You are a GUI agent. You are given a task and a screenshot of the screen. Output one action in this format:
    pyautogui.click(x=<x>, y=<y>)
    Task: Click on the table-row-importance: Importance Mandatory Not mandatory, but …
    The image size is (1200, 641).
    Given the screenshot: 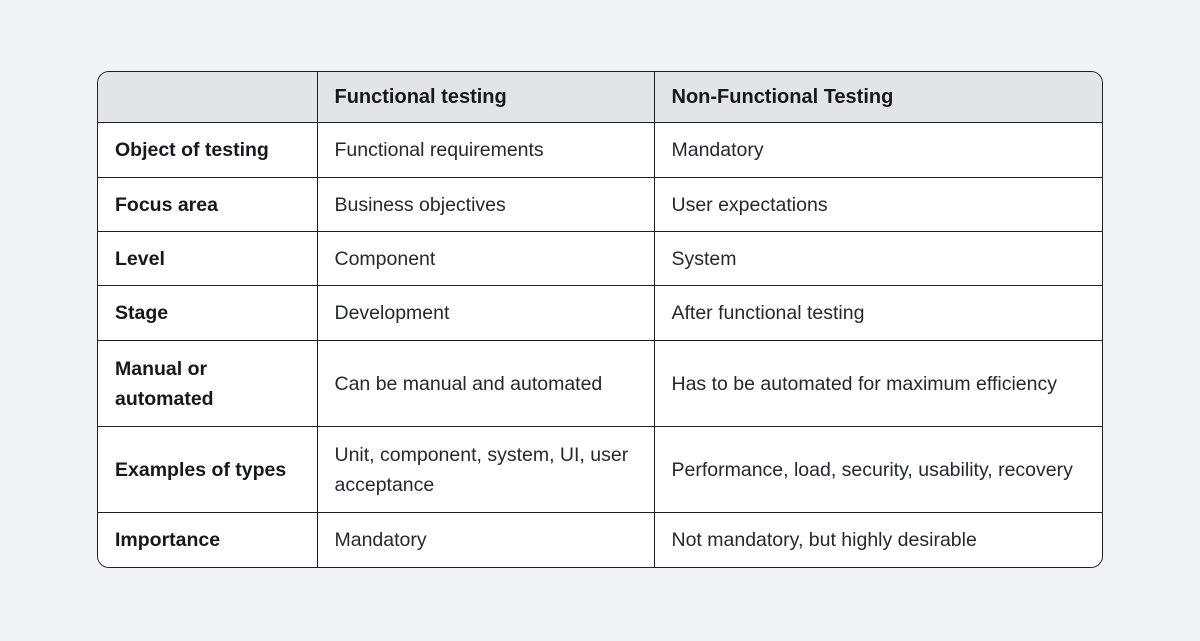 What is the action you would take?
    pyautogui.click(x=600, y=539)
    